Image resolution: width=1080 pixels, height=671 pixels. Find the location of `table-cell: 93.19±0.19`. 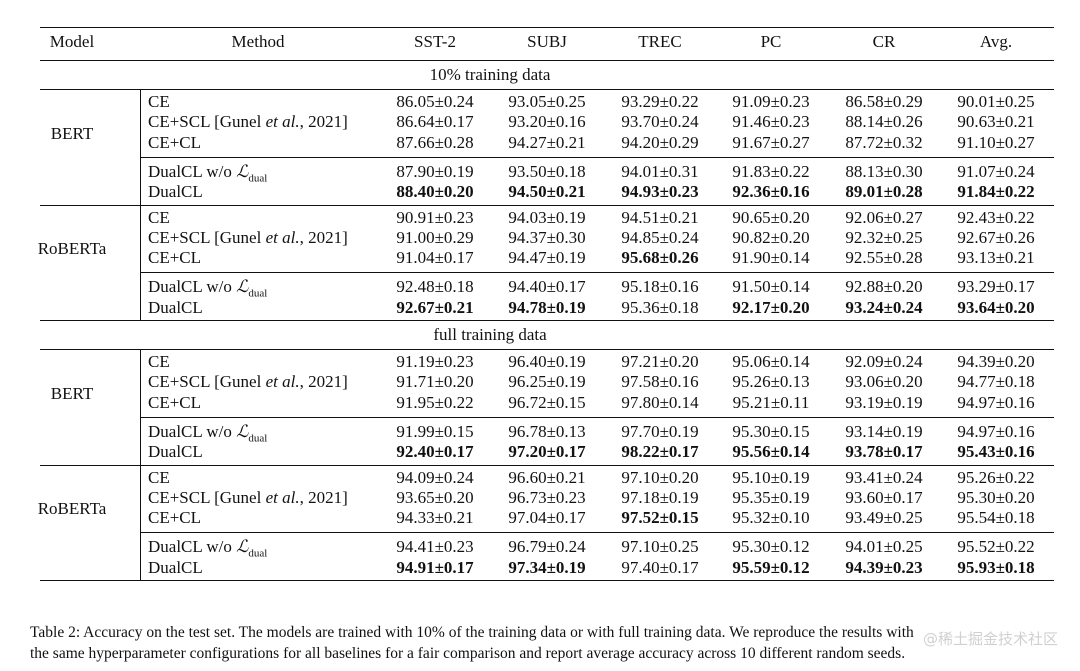

table-cell: 93.19±0.19 is located at coordinates (884, 402).